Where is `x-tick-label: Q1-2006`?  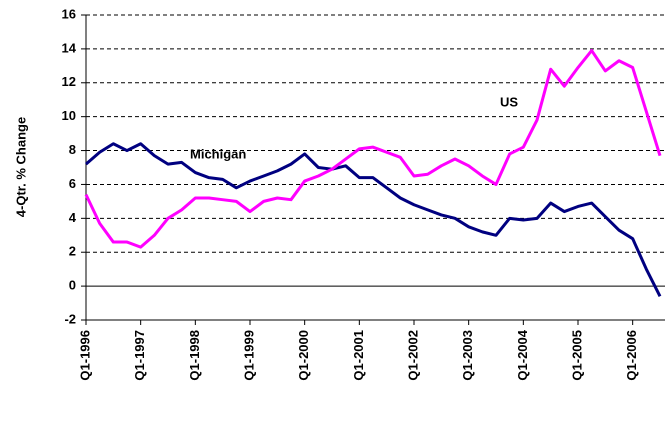
x-tick-label: Q1-2006 is located at coordinates (631, 355).